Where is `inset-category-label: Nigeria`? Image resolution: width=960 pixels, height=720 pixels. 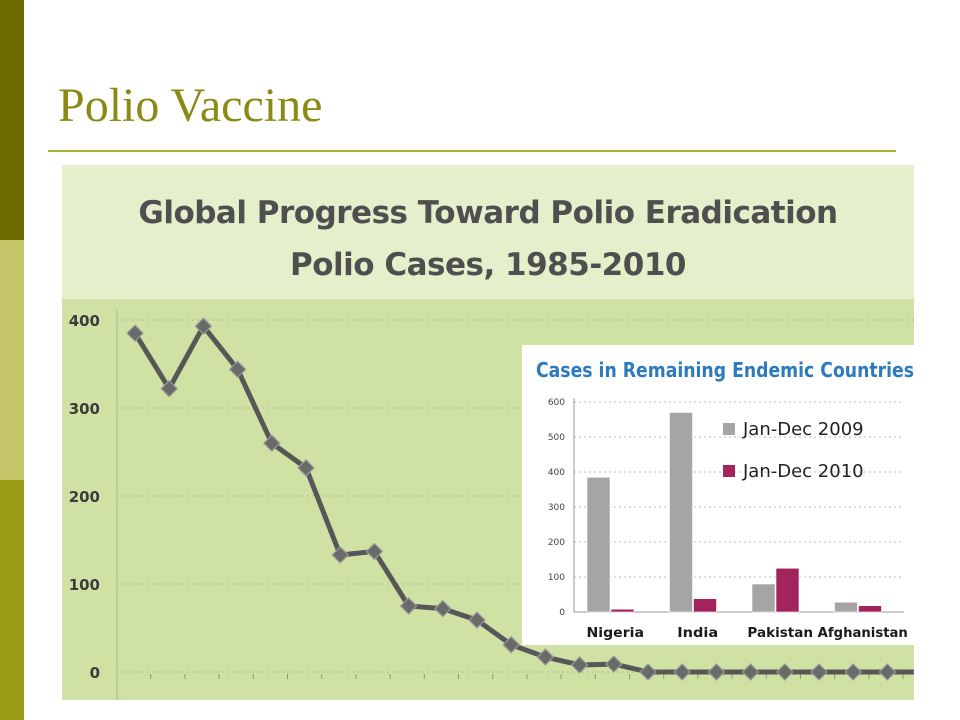
inset-category-label: Nigeria is located at coordinates (615, 633).